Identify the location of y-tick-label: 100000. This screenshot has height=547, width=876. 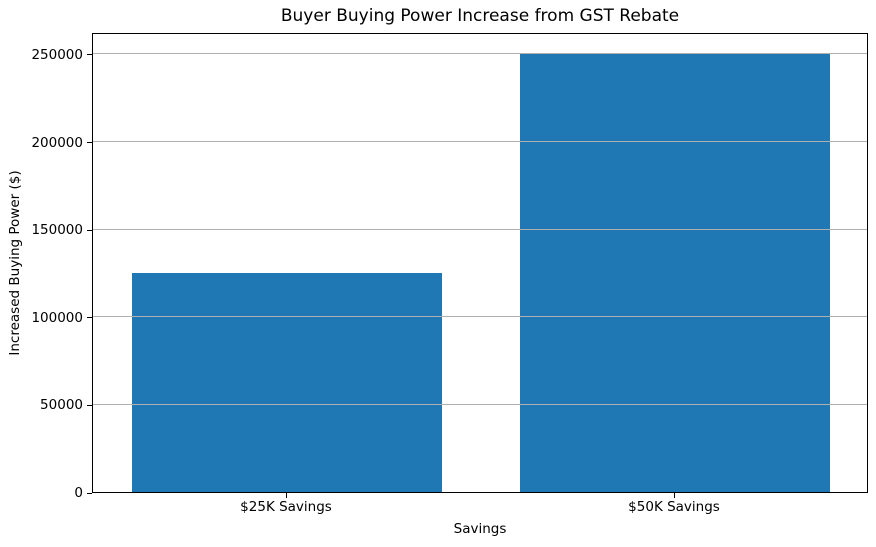
(57, 317).